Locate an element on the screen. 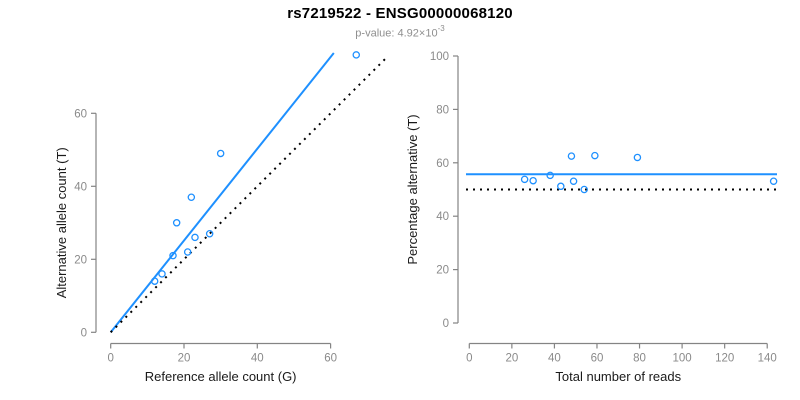  x-axis-title: Reference allele count (G) is located at coordinates (221, 376).